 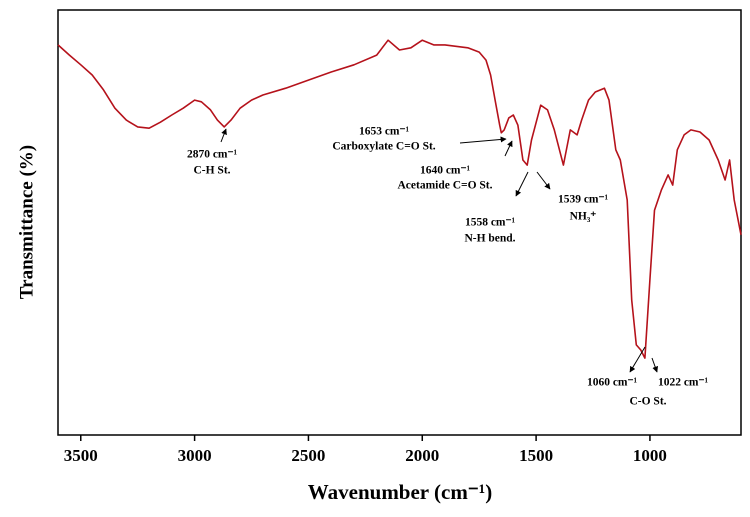 What do you see at coordinates (583, 217) in the screenshot?
I see `annotation-text: NH₃⁺` at bounding box center [583, 217].